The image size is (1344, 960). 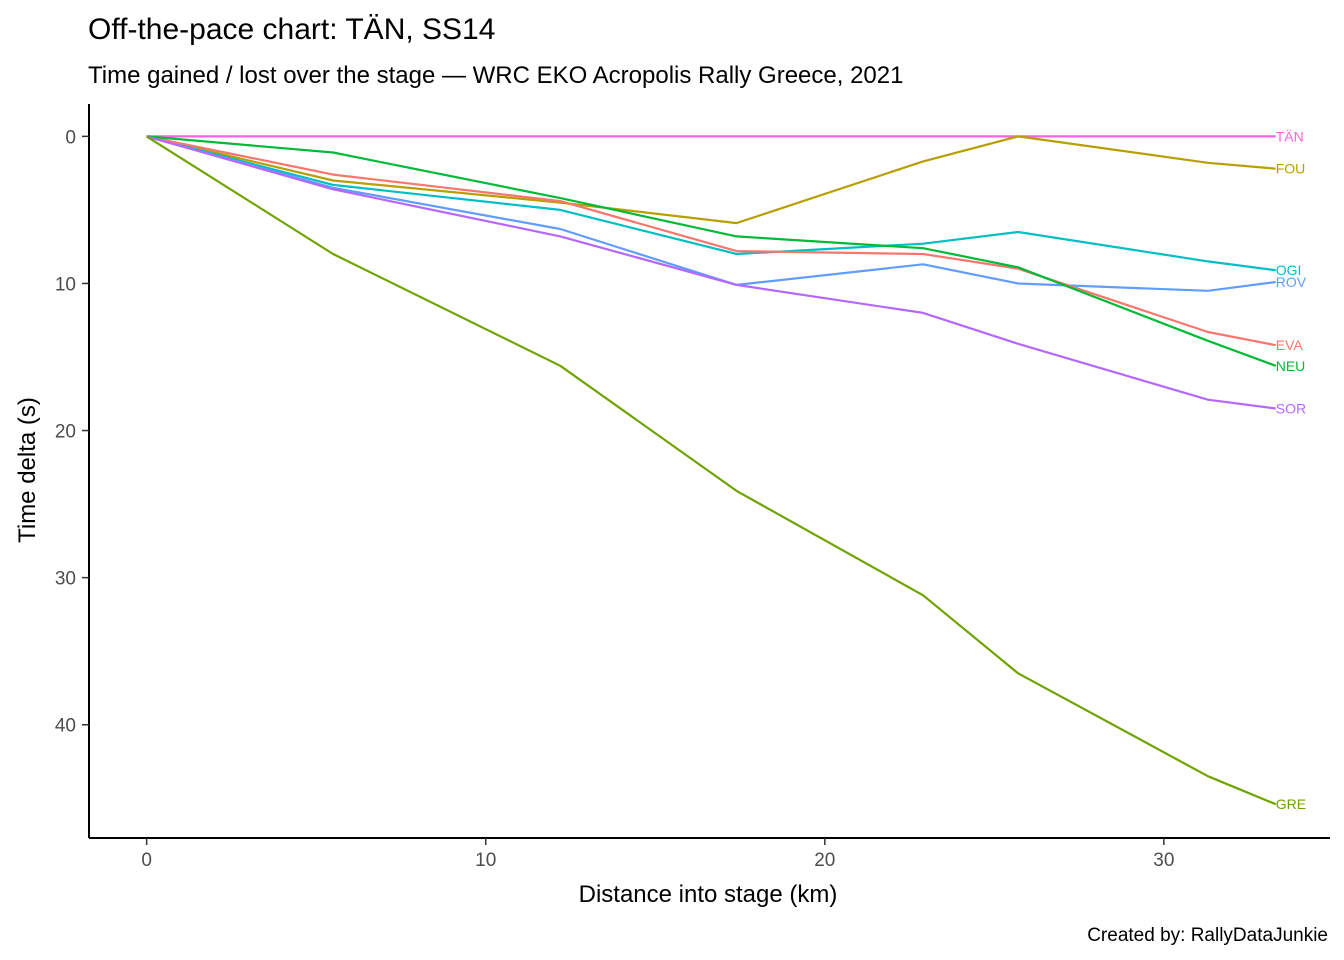 I want to click on series-label-sor: SOR, so click(x=1291, y=408).